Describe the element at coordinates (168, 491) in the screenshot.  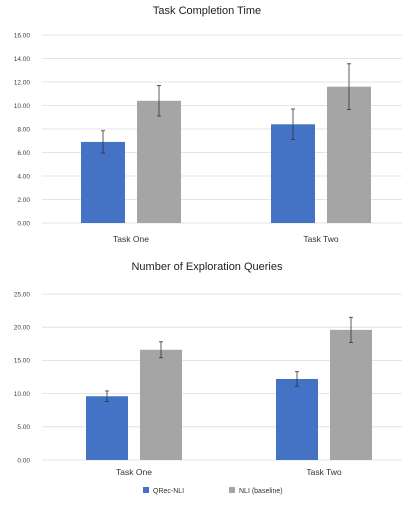
I see `legend-label-qrec-nli: QRec-NLI` at that location.